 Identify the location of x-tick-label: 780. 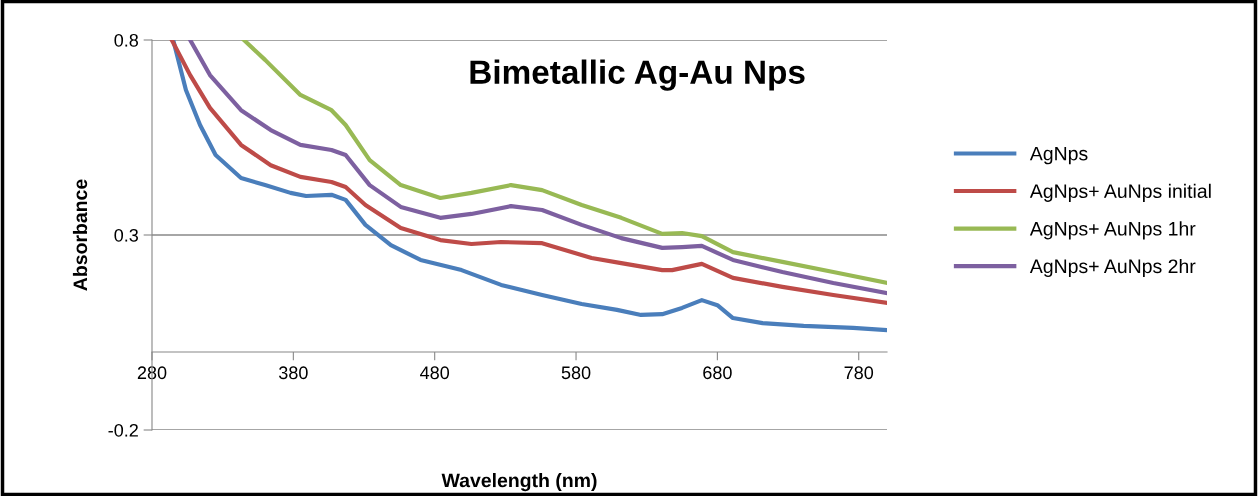
(859, 373).